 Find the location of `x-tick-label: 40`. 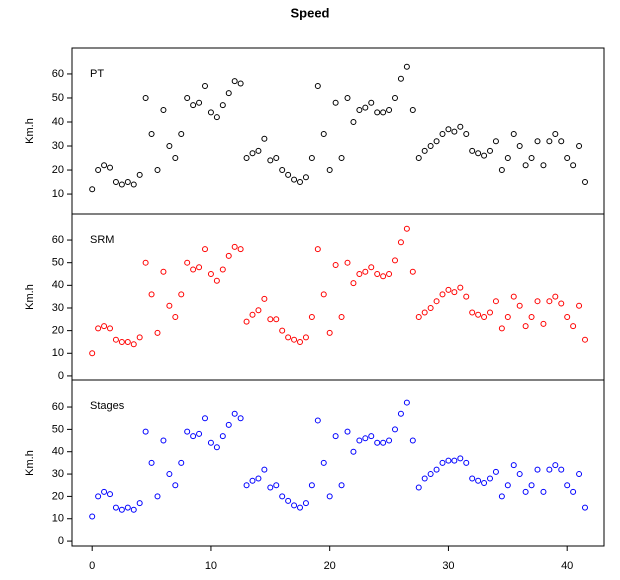

x-tick-label: 40 is located at coordinates (567, 566).